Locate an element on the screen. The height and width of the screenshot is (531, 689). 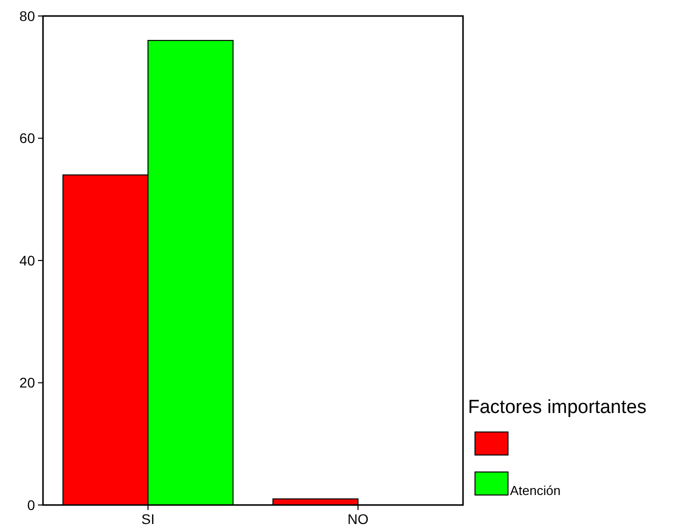
legend-label: Atención is located at coordinates (535, 490).